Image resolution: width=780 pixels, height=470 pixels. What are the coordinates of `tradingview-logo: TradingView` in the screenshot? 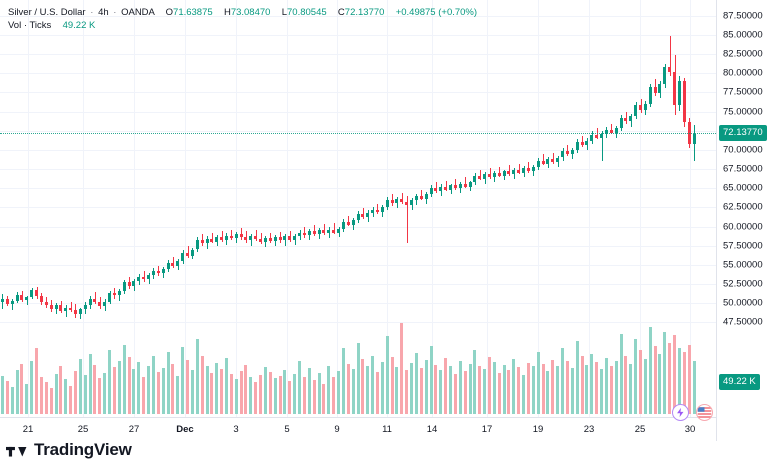 It's located at (69, 449).